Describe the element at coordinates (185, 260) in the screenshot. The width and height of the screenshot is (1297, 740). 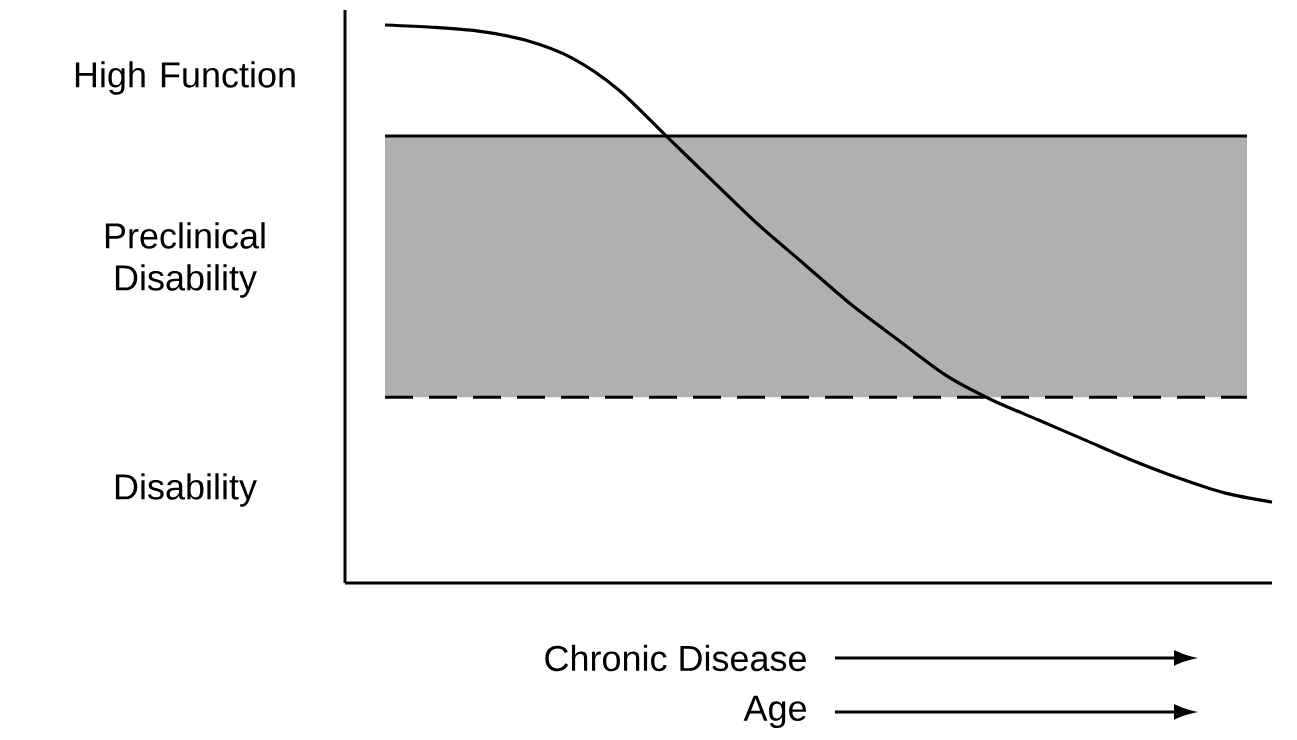
I see `text: Preclinical Disability` at that location.